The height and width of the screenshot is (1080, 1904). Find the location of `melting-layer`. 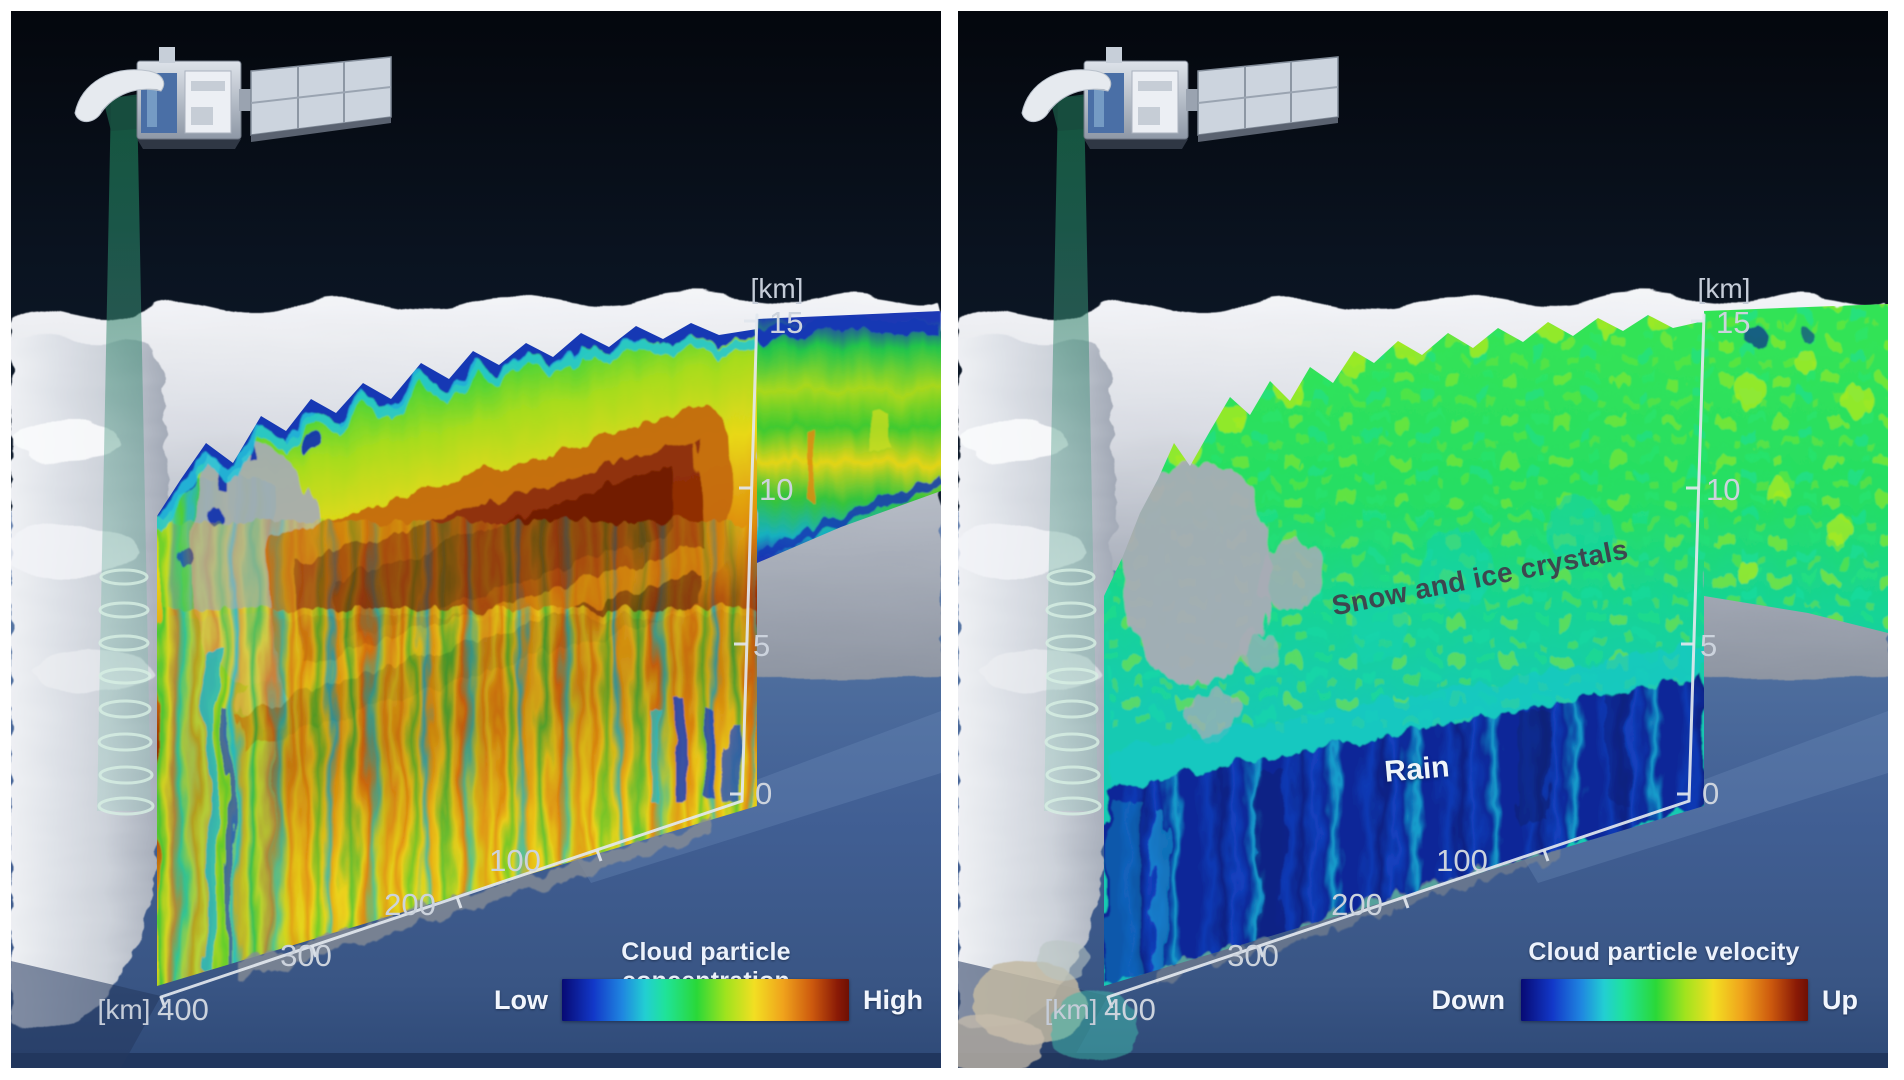

melting-layer is located at coordinates (1404, 716).